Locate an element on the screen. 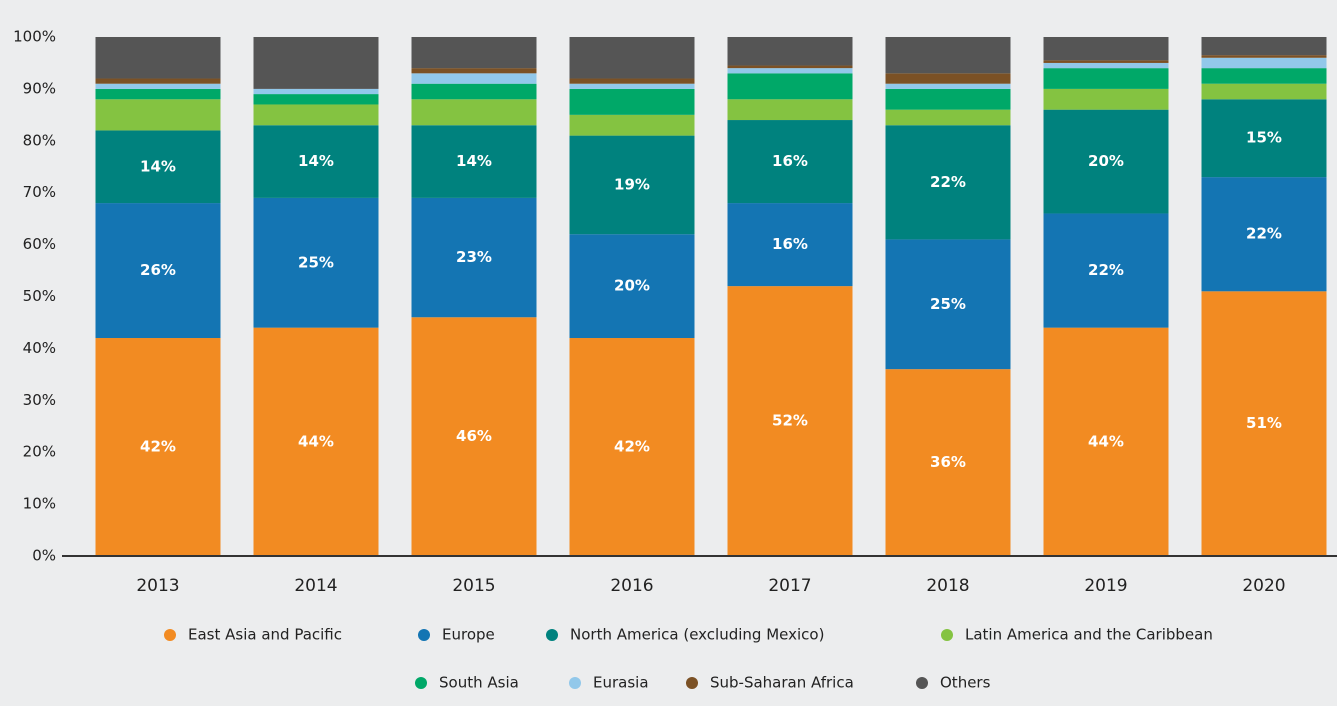 This screenshot has height=706, width=1337. y-tick-label: 60% is located at coordinates (39, 244).